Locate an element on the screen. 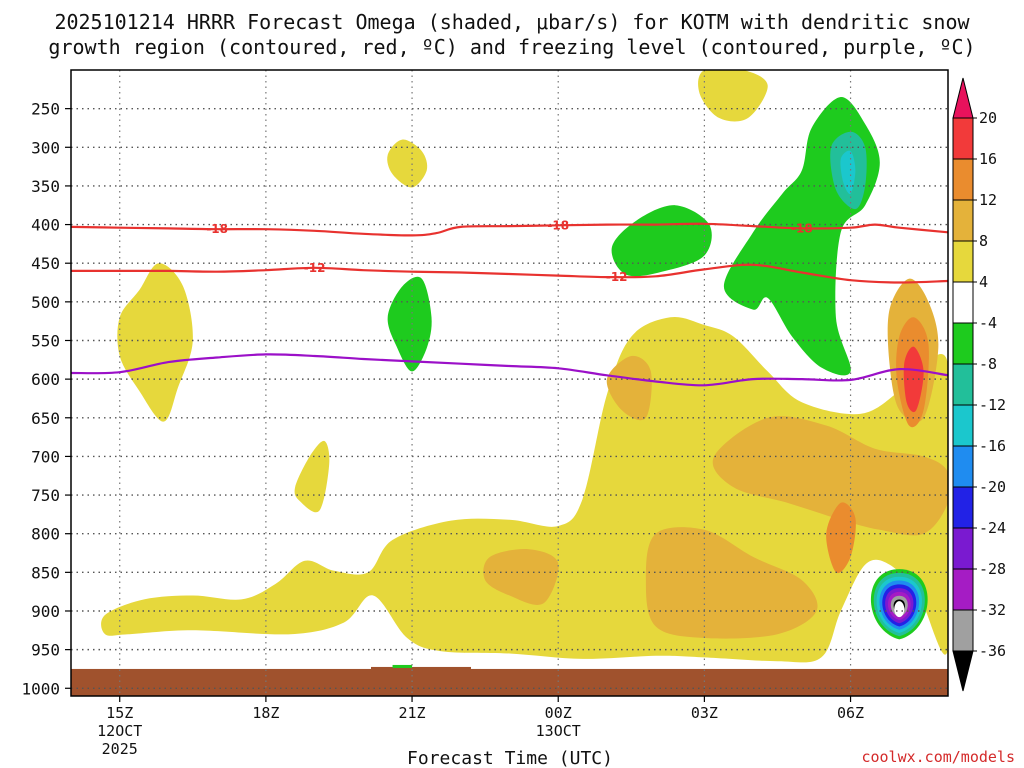  ground-band is located at coordinates (509, 682).